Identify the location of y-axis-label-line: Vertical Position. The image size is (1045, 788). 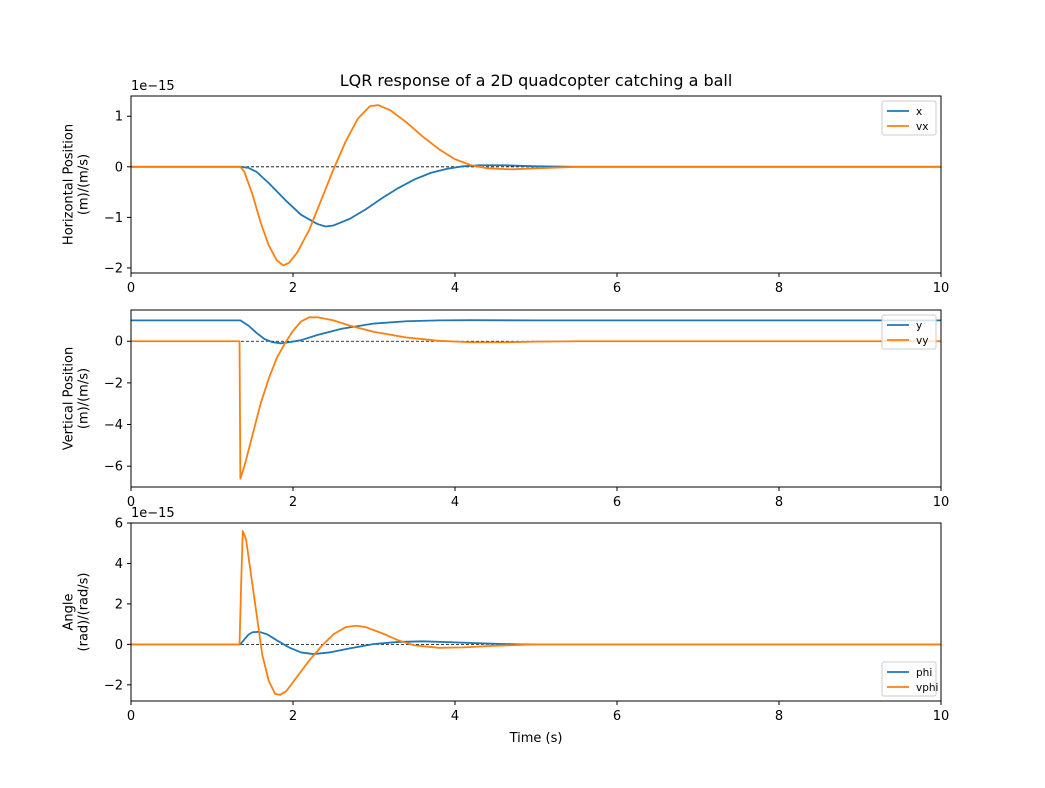
(69, 398).